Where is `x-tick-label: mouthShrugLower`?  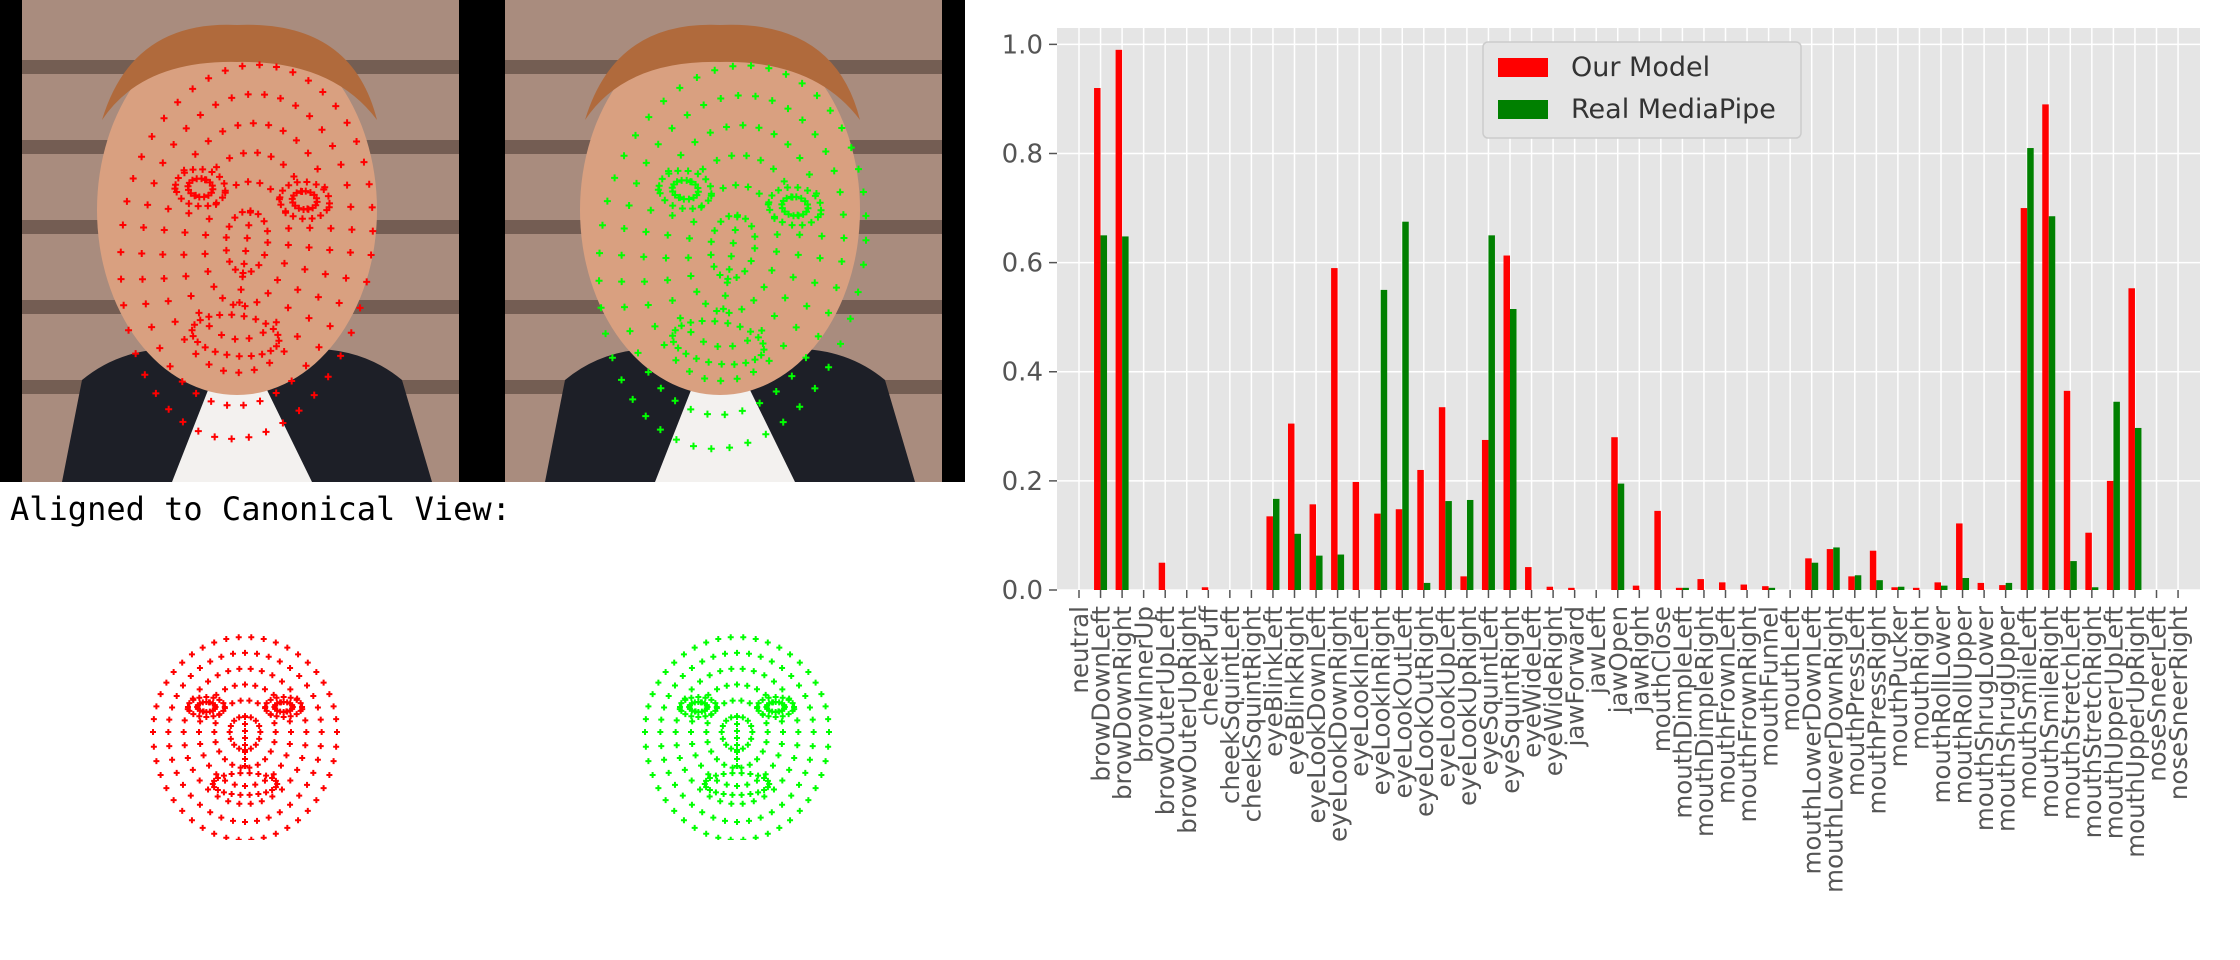
x-tick-label: mouthShrugLower is located at coordinates (1984, 718).